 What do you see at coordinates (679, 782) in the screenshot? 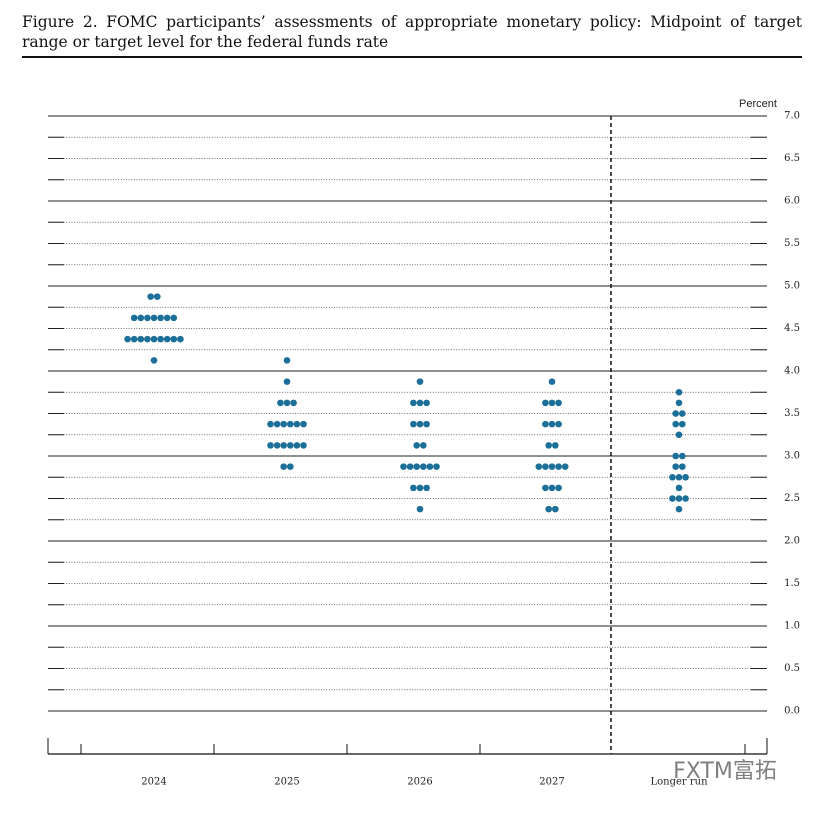
I see `x-tick-label: Longer run` at bounding box center [679, 782].